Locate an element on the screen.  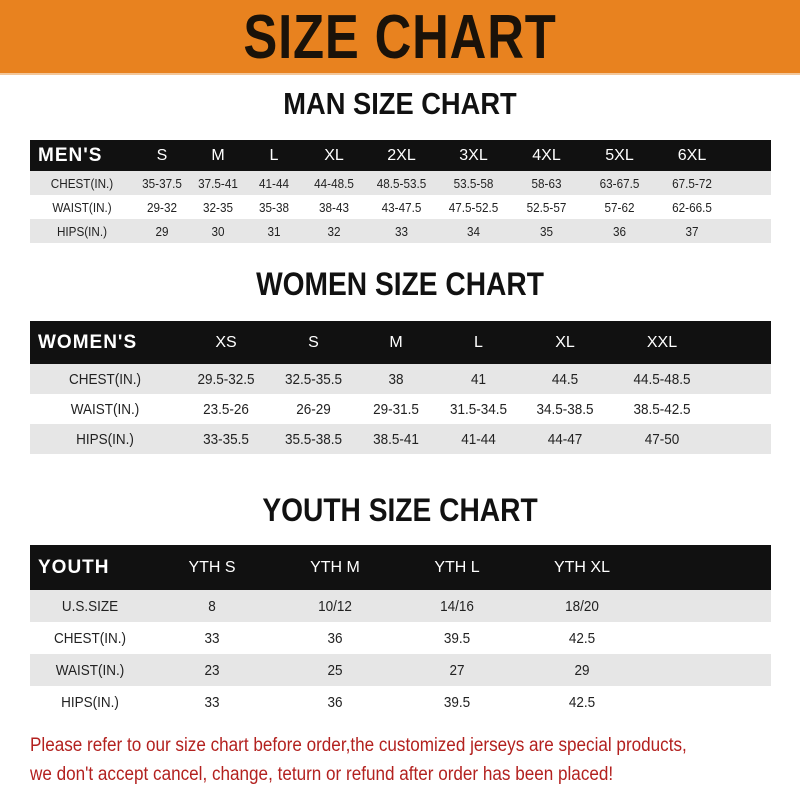
measurement-value: 37 is located at coordinates (692, 231).